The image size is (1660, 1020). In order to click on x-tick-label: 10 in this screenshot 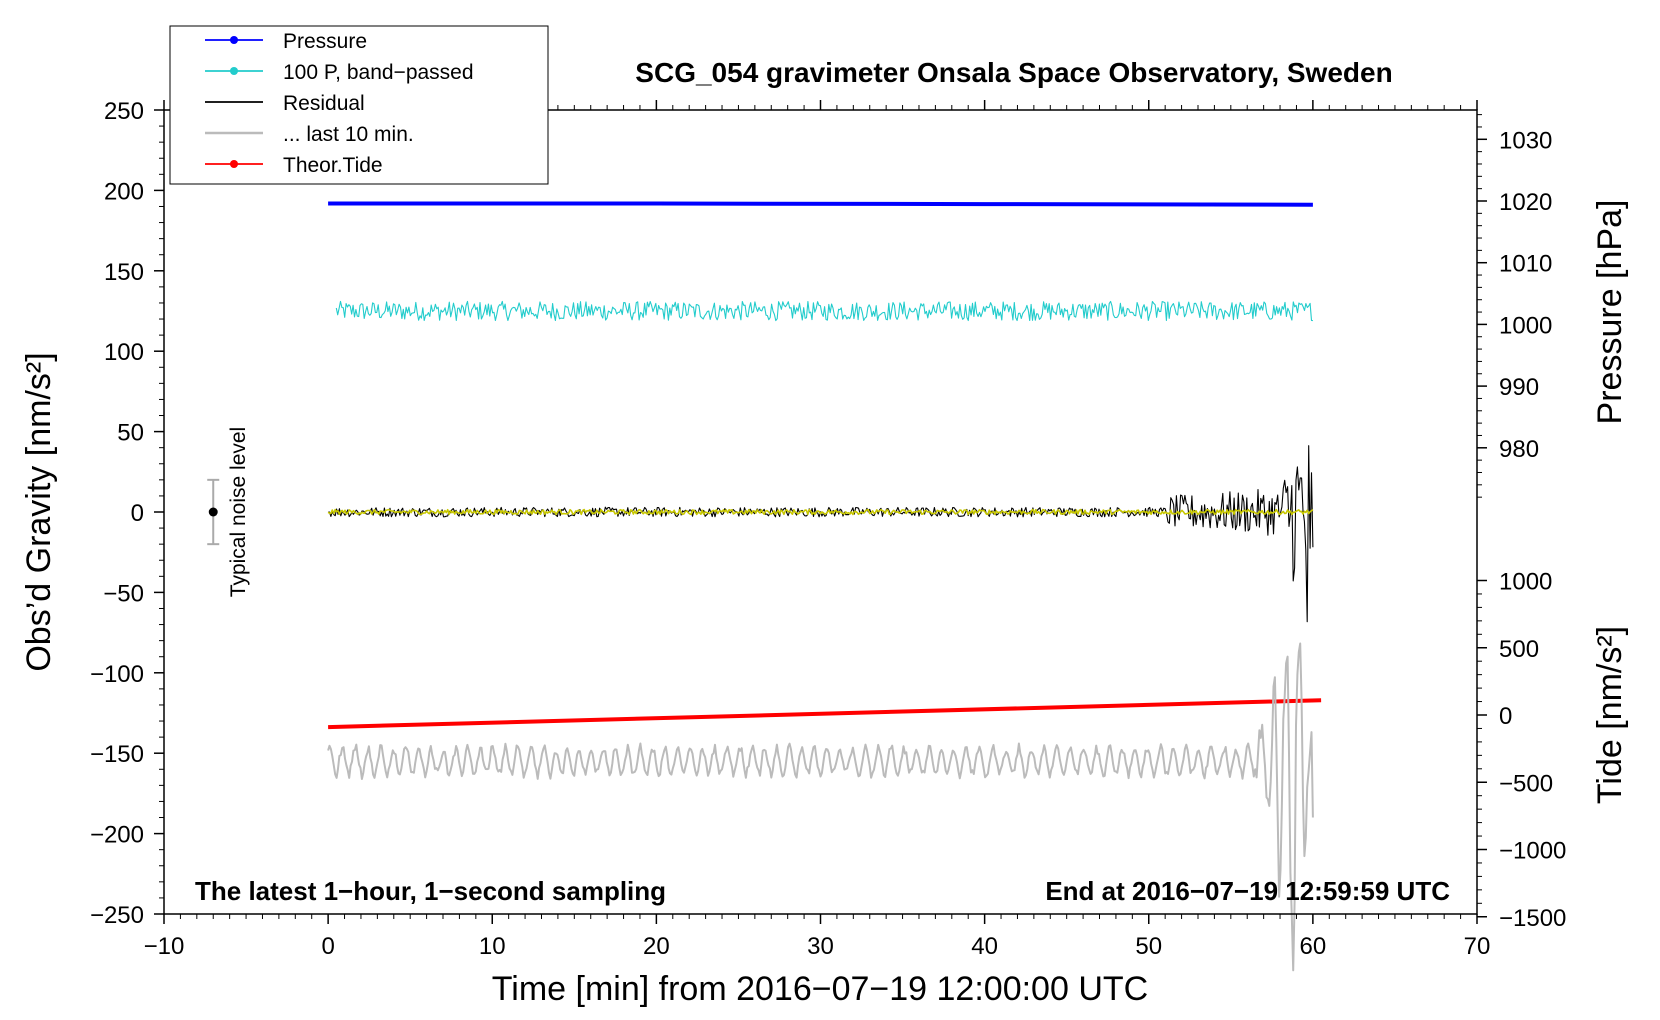, I will do `click(492, 946)`.